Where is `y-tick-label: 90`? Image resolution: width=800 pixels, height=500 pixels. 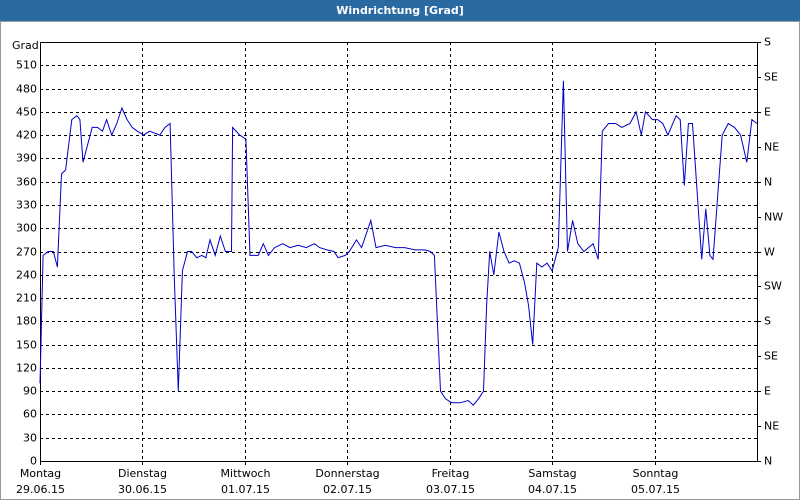
y-tick-label: 90 is located at coordinates (30, 391).